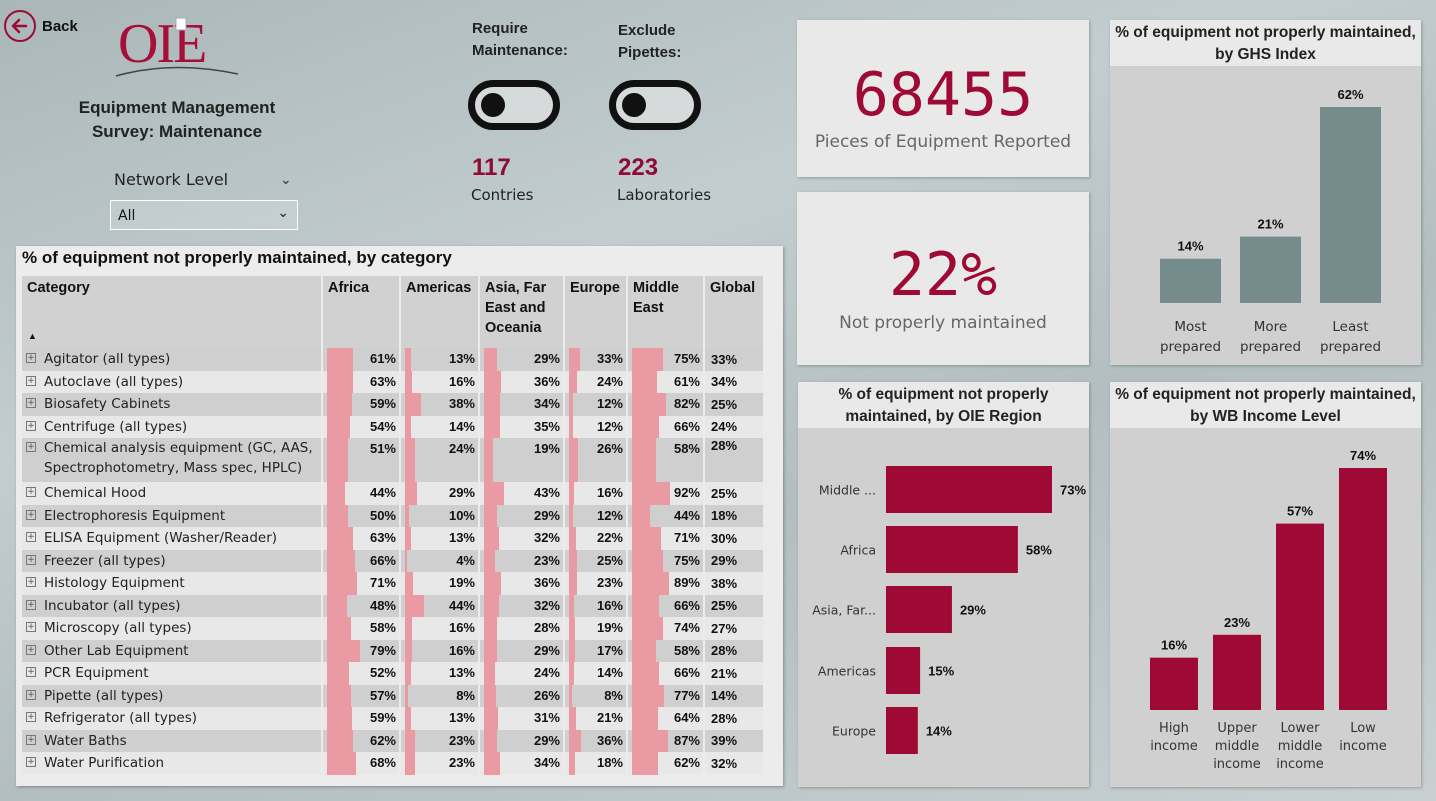 The width and height of the screenshot is (1436, 801). Describe the element at coordinates (41, 26) in the screenshot. I see `back-button: Back` at that location.